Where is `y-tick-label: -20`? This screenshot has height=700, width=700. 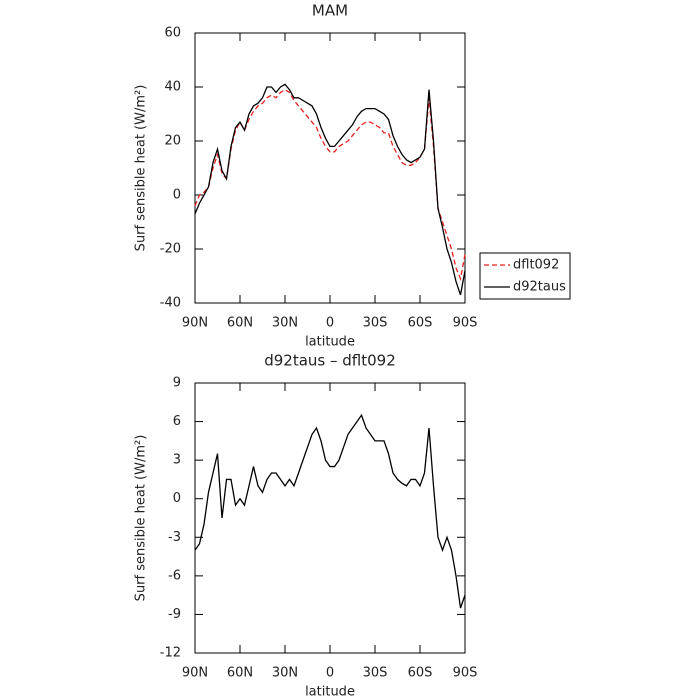
y-tick-label: -20 is located at coordinates (170, 249).